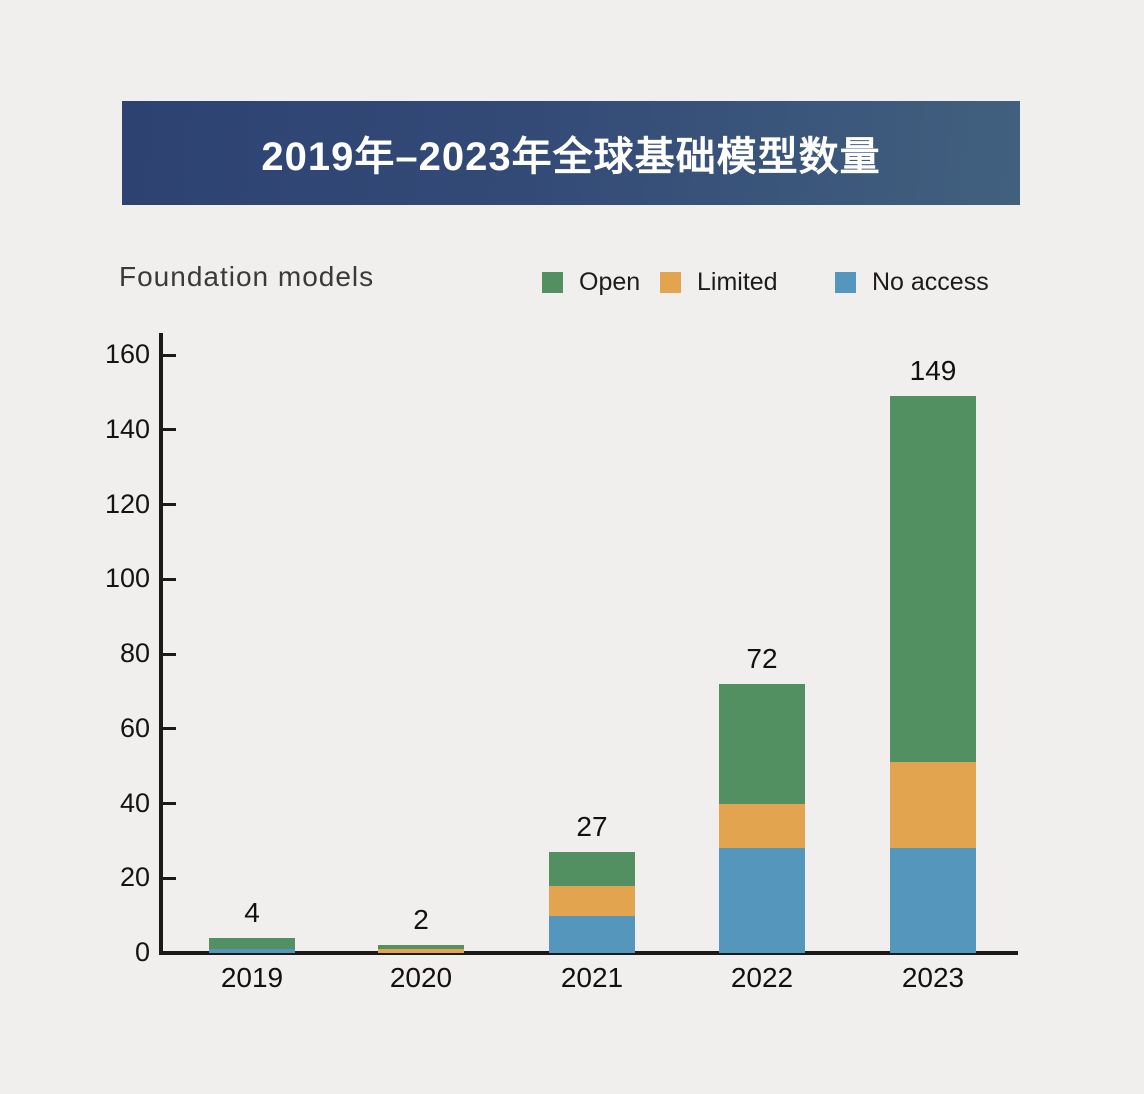  What do you see at coordinates (134, 877) in the screenshot?
I see `y-tick-label: 20` at bounding box center [134, 877].